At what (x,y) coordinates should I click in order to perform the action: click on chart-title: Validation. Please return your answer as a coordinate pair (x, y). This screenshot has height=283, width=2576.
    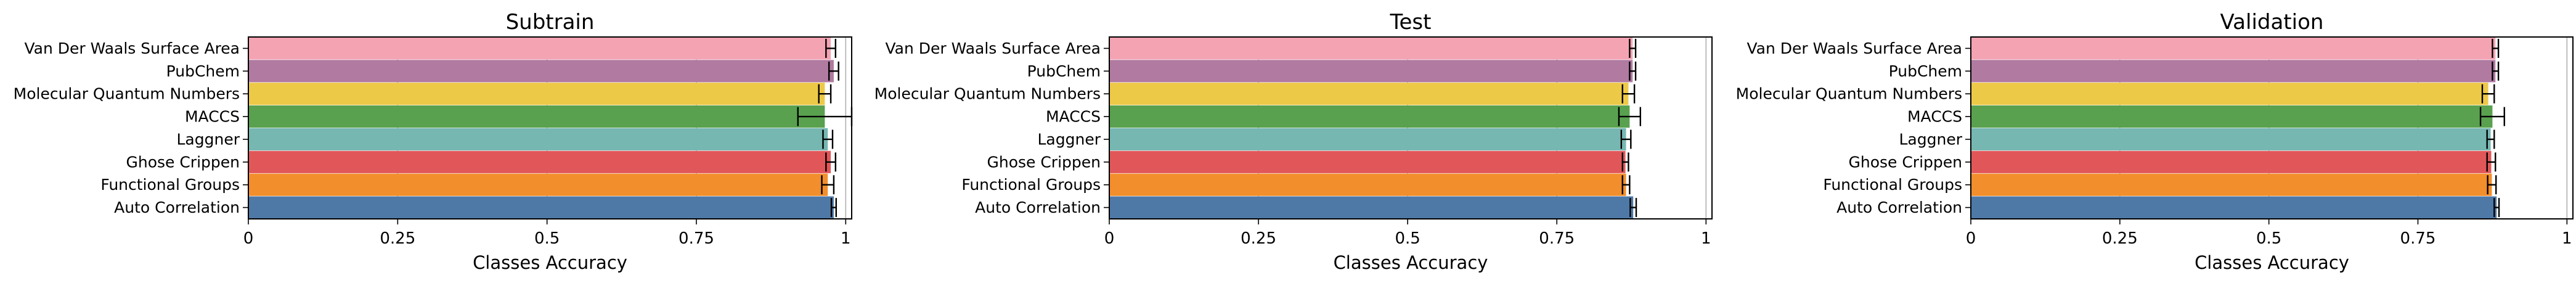
    Looking at the image, I should click on (2272, 22).